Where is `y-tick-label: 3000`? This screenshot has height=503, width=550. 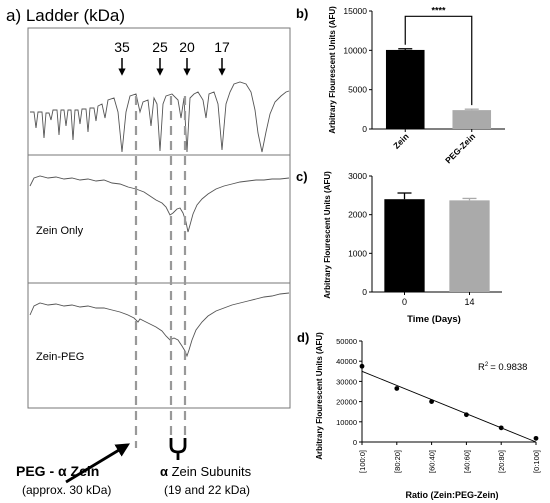
y-tick-label: 3000 is located at coordinates (357, 176).